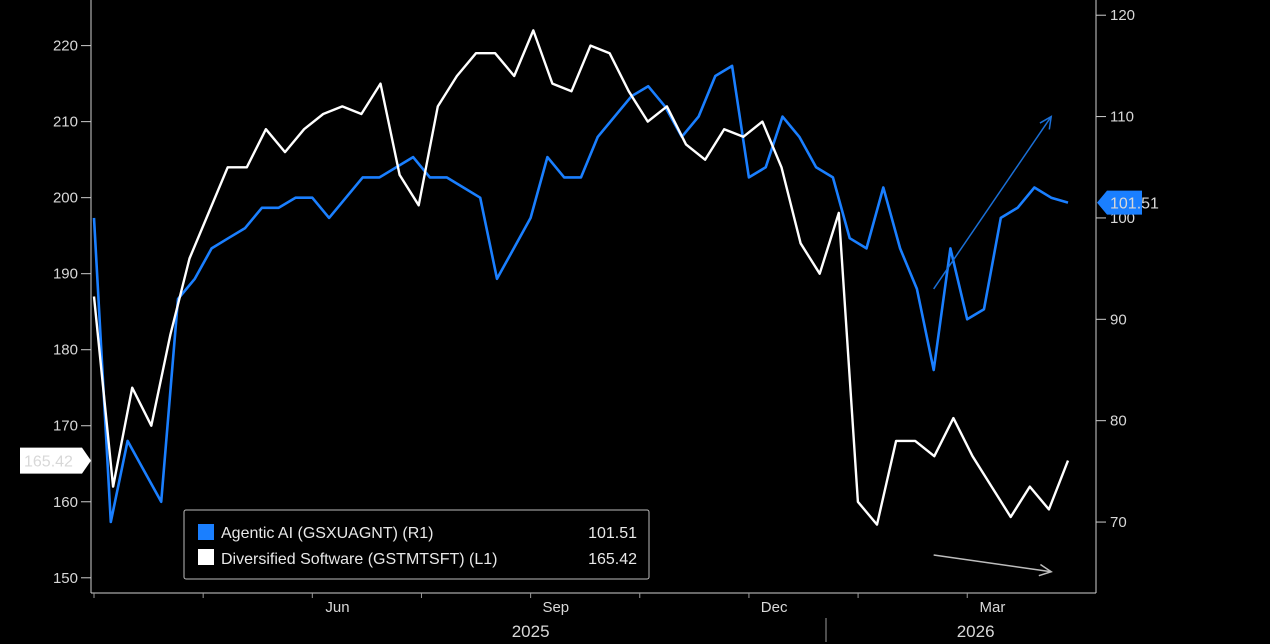 This screenshot has width=1270, height=644. I want to click on x-year-label: 2025, so click(531, 631).